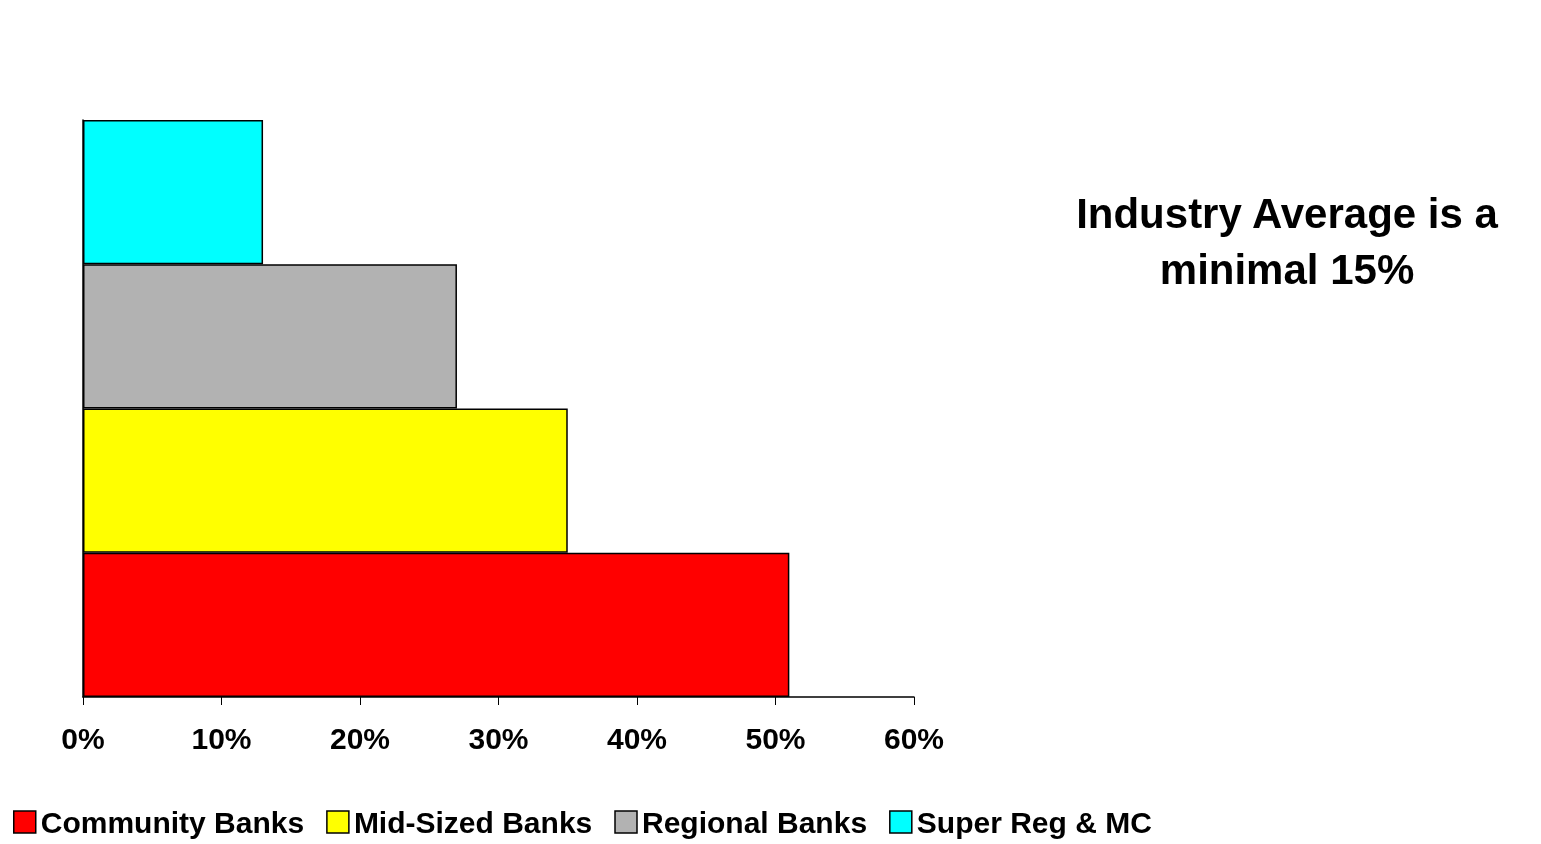 This screenshot has width=1541, height=844. What do you see at coordinates (83, 738) in the screenshot?
I see `x-tick-label: 0%` at bounding box center [83, 738].